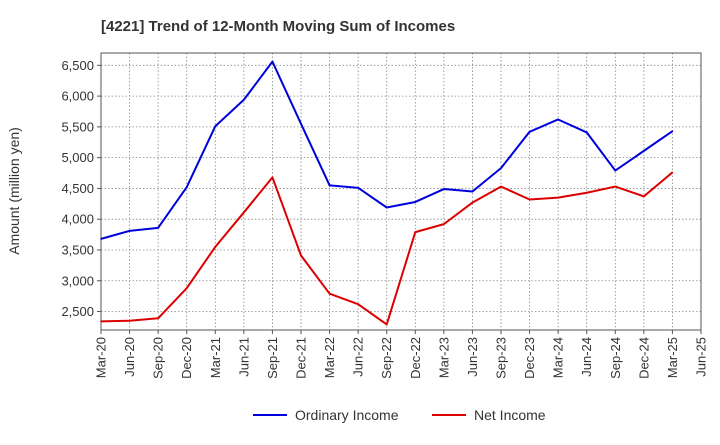  What do you see at coordinates (586, 357) in the screenshot?
I see `x-tick-label: Jun-24` at bounding box center [586, 357].